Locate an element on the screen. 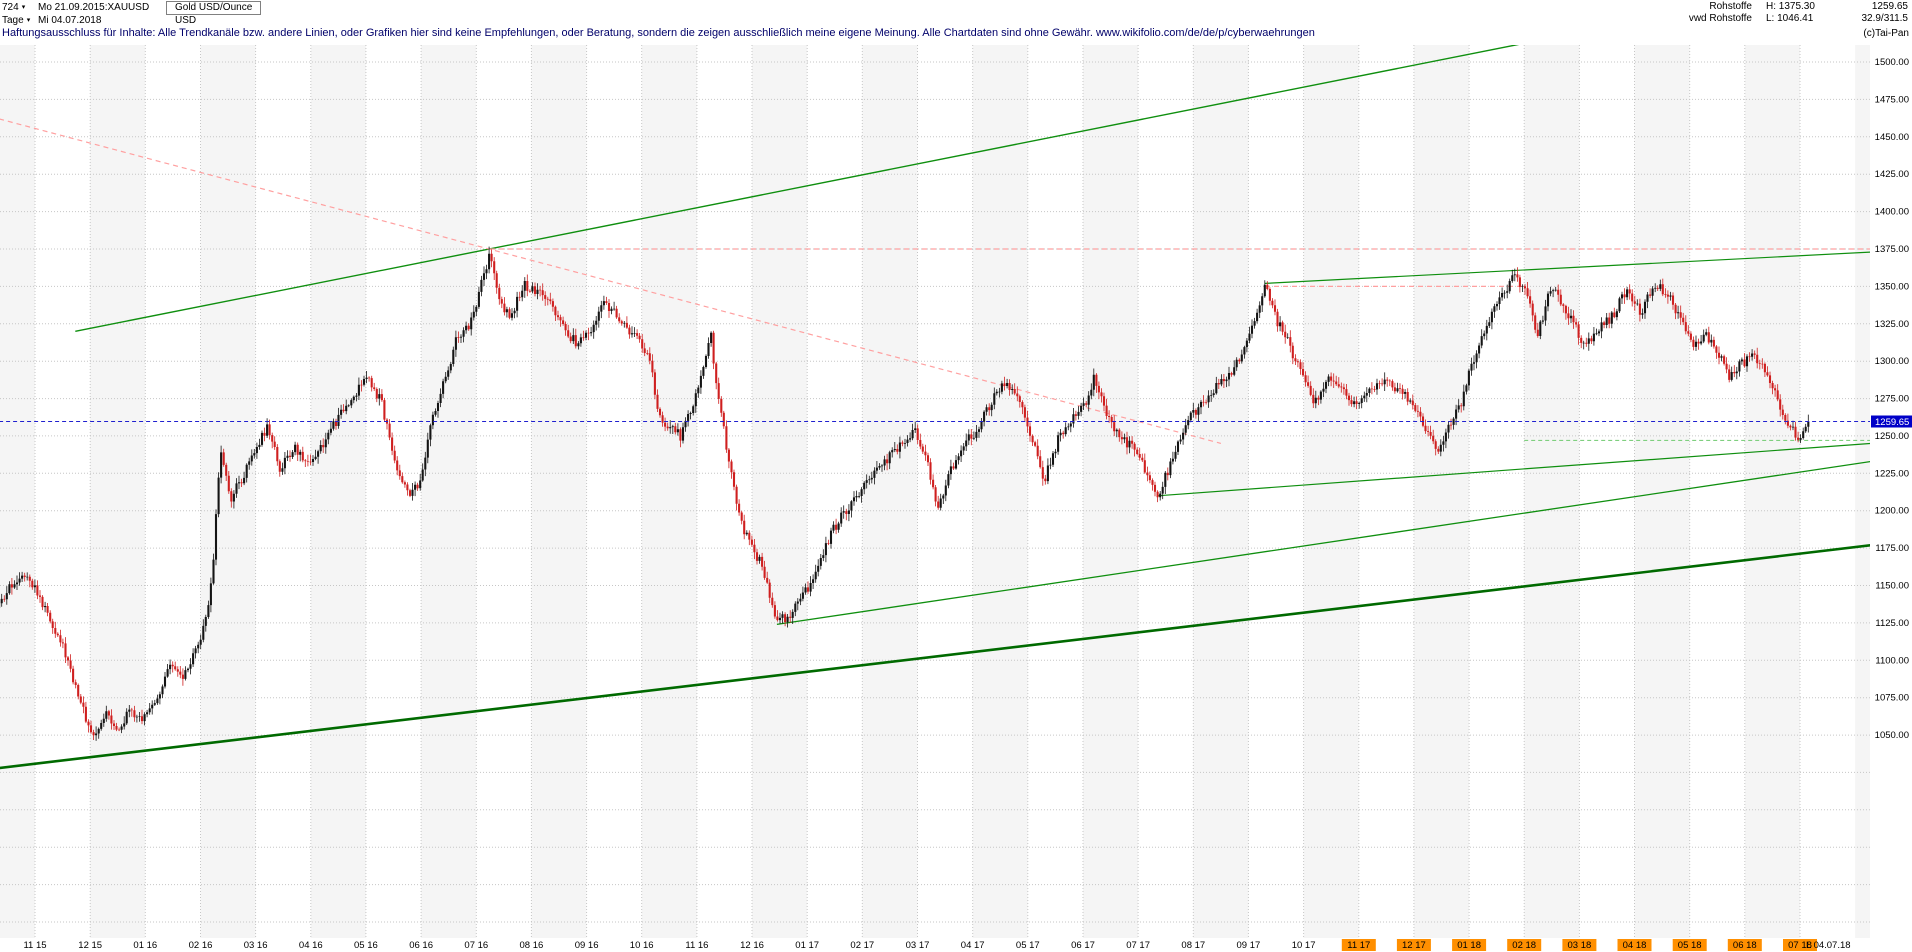 The width and height of the screenshot is (1912, 952). timeframe-selector: Tage ▾ is located at coordinates (20, 20).